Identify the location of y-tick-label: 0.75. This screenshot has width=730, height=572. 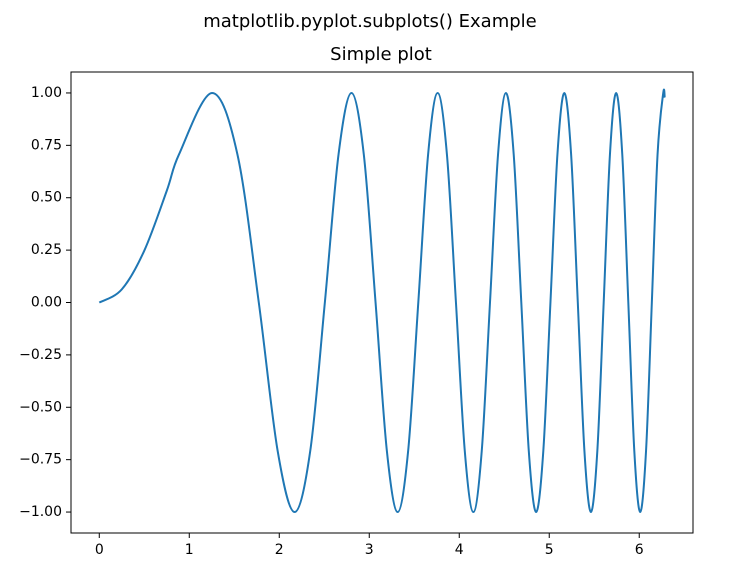
(46, 145).